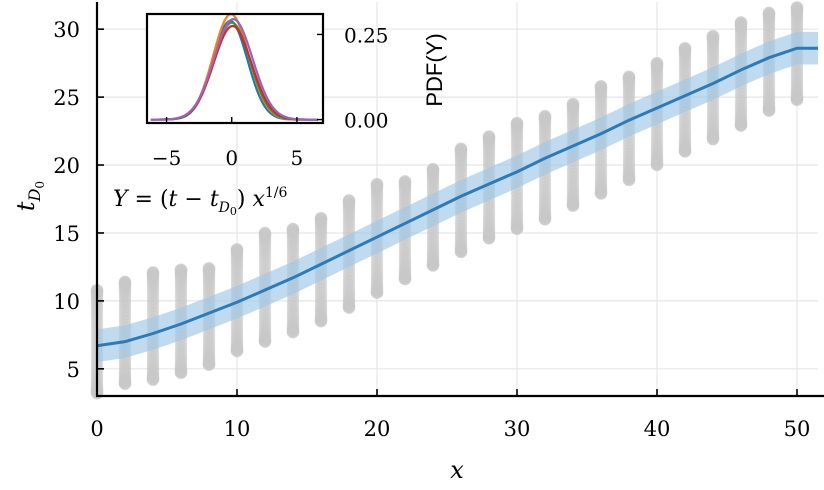 The width and height of the screenshot is (824, 490). What do you see at coordinates (235, 68) in the screenshot?
I see `inset-axes` at bounding box center [235, 68].